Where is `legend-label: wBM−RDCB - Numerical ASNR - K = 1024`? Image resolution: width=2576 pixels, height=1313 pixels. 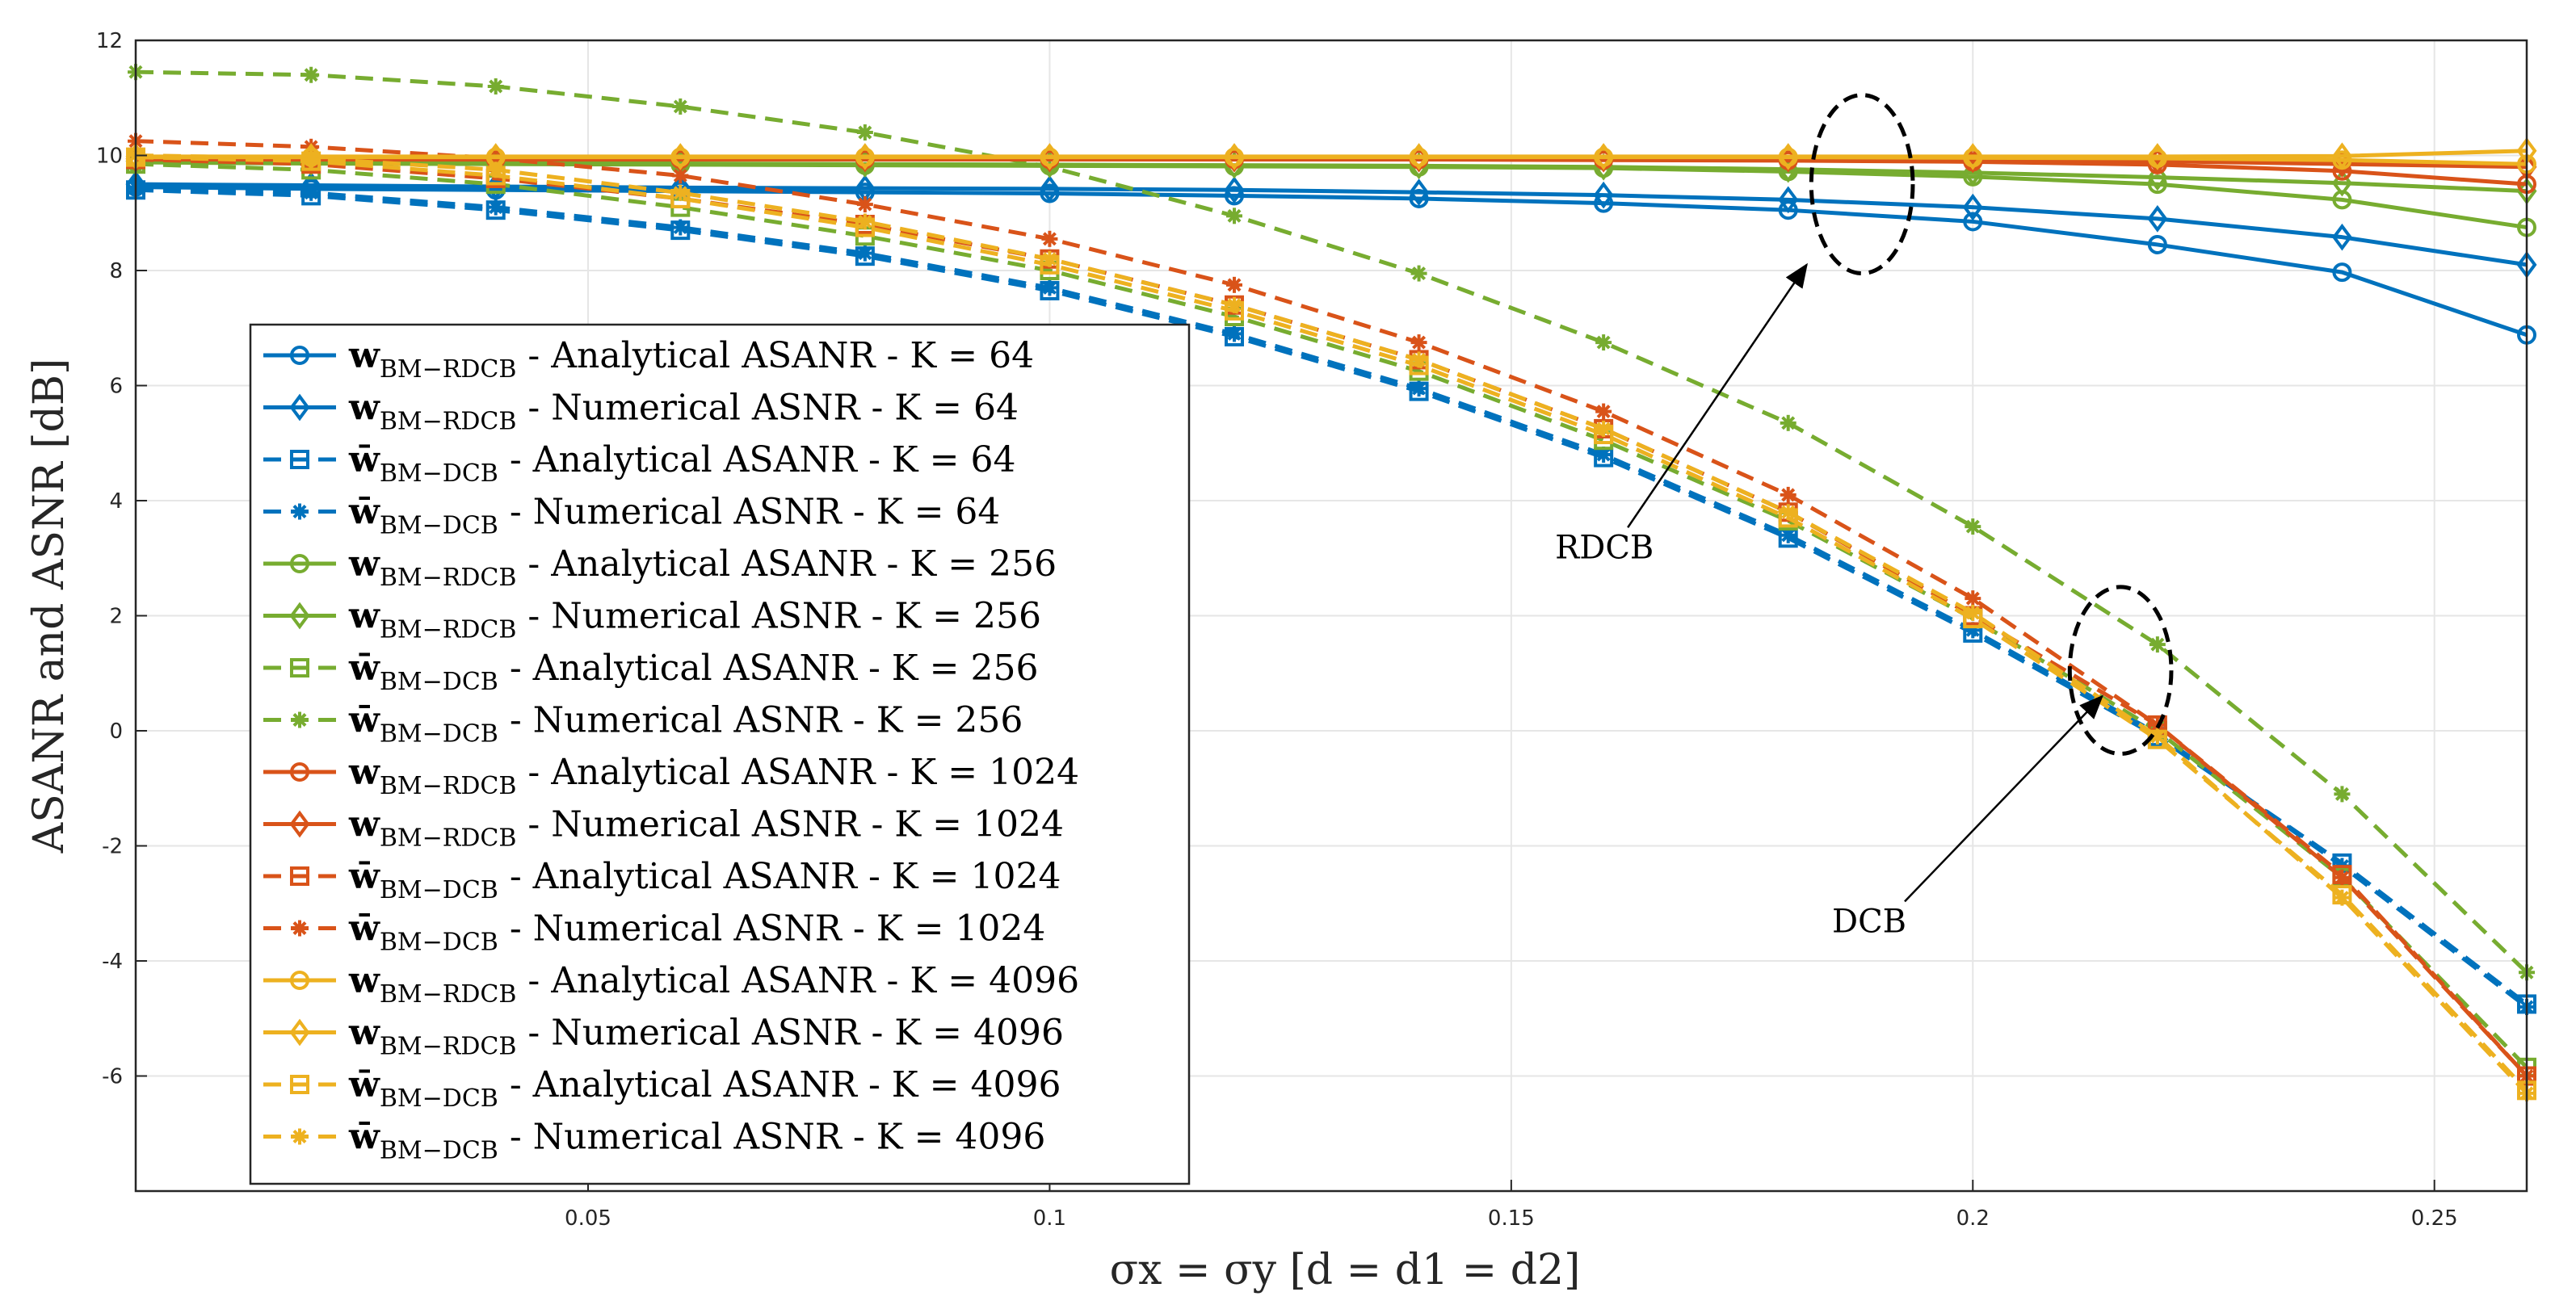
legend-label: wBM−RDCB - Numerical ASNR - K = 1024 is located at coordinates (706, 828).